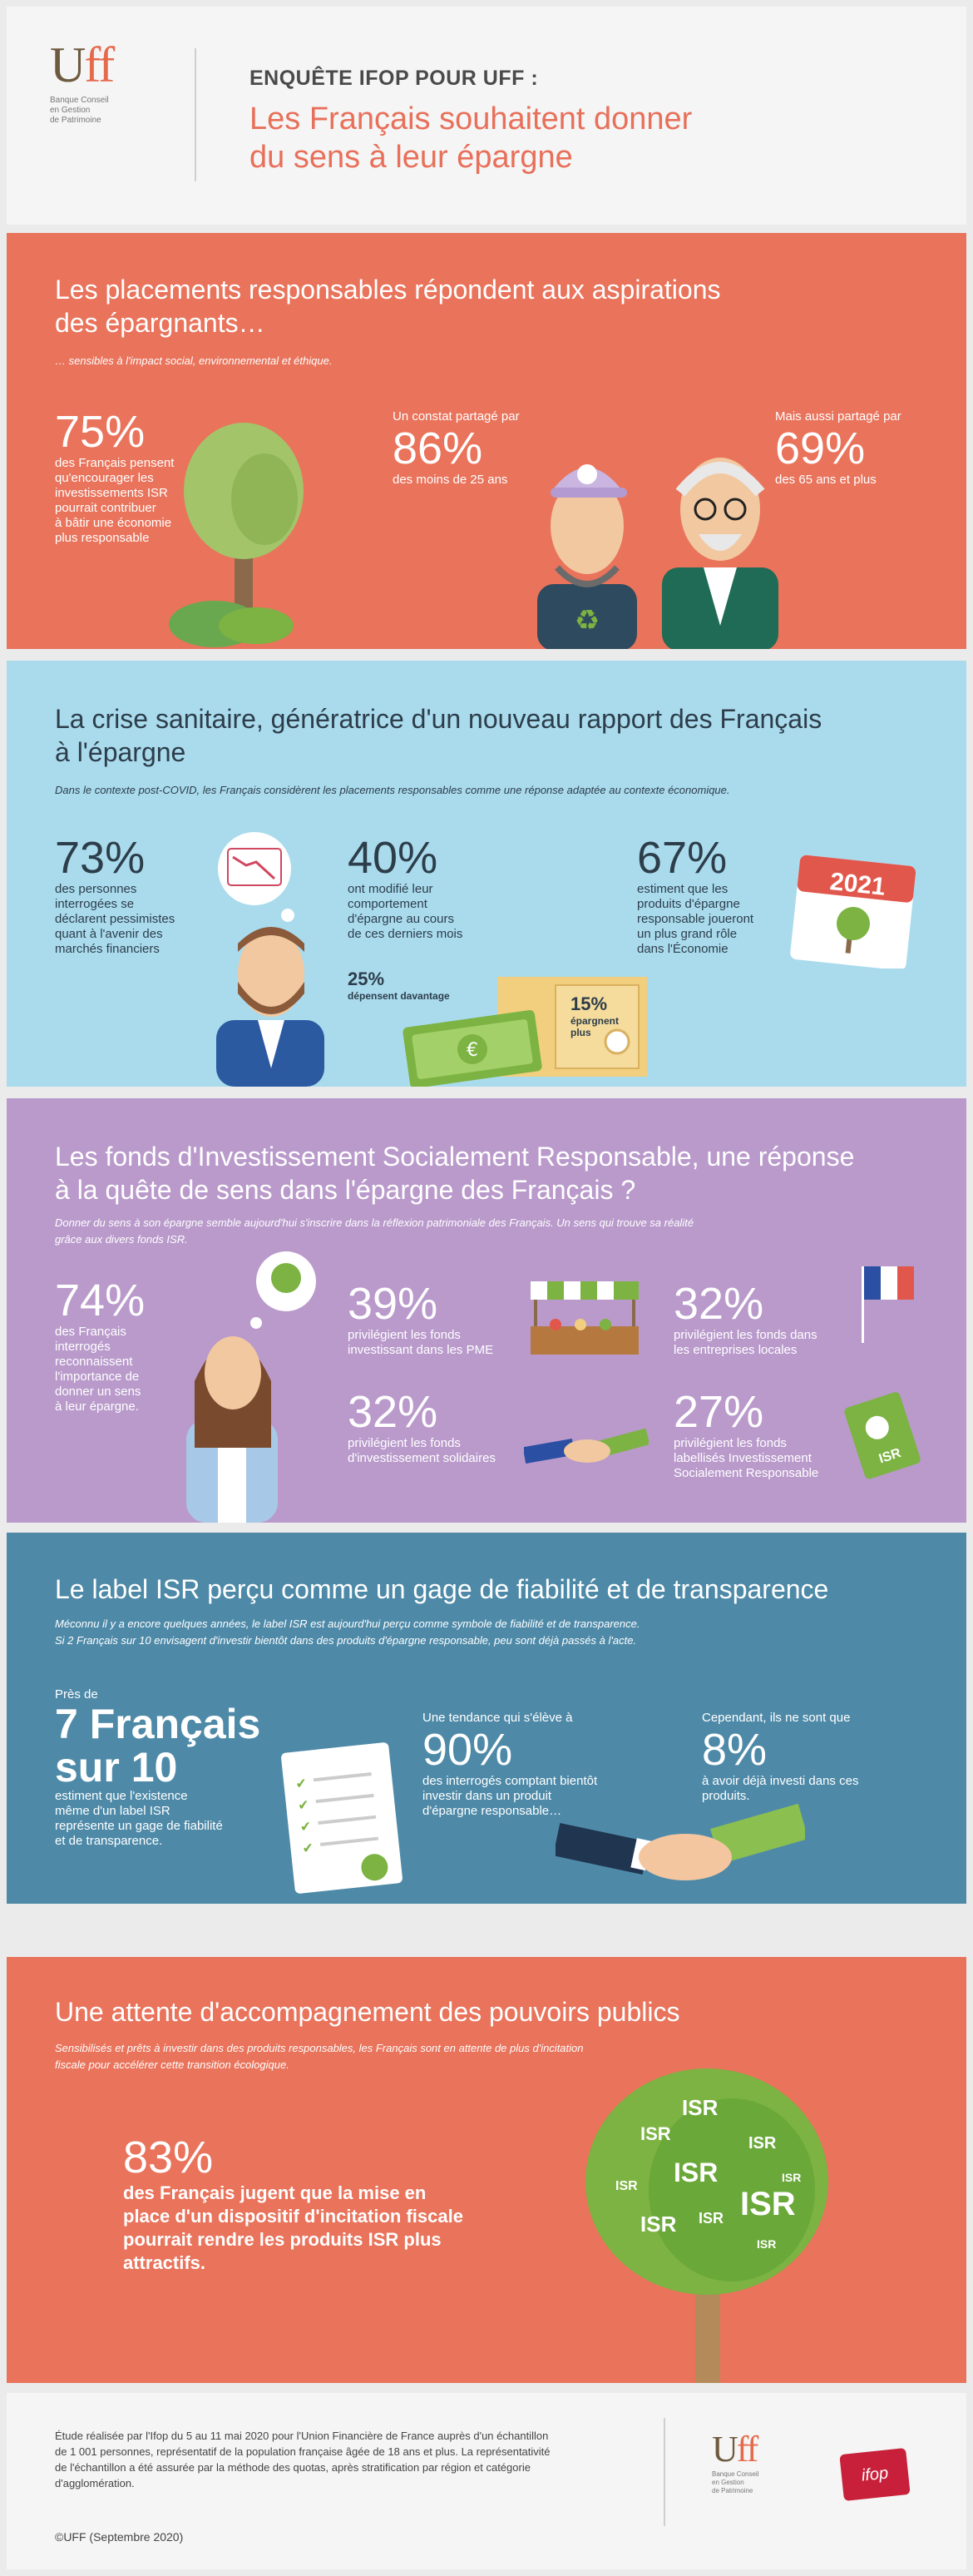  I want to click on section-title-line: à l'épargne, so click(120, 752).